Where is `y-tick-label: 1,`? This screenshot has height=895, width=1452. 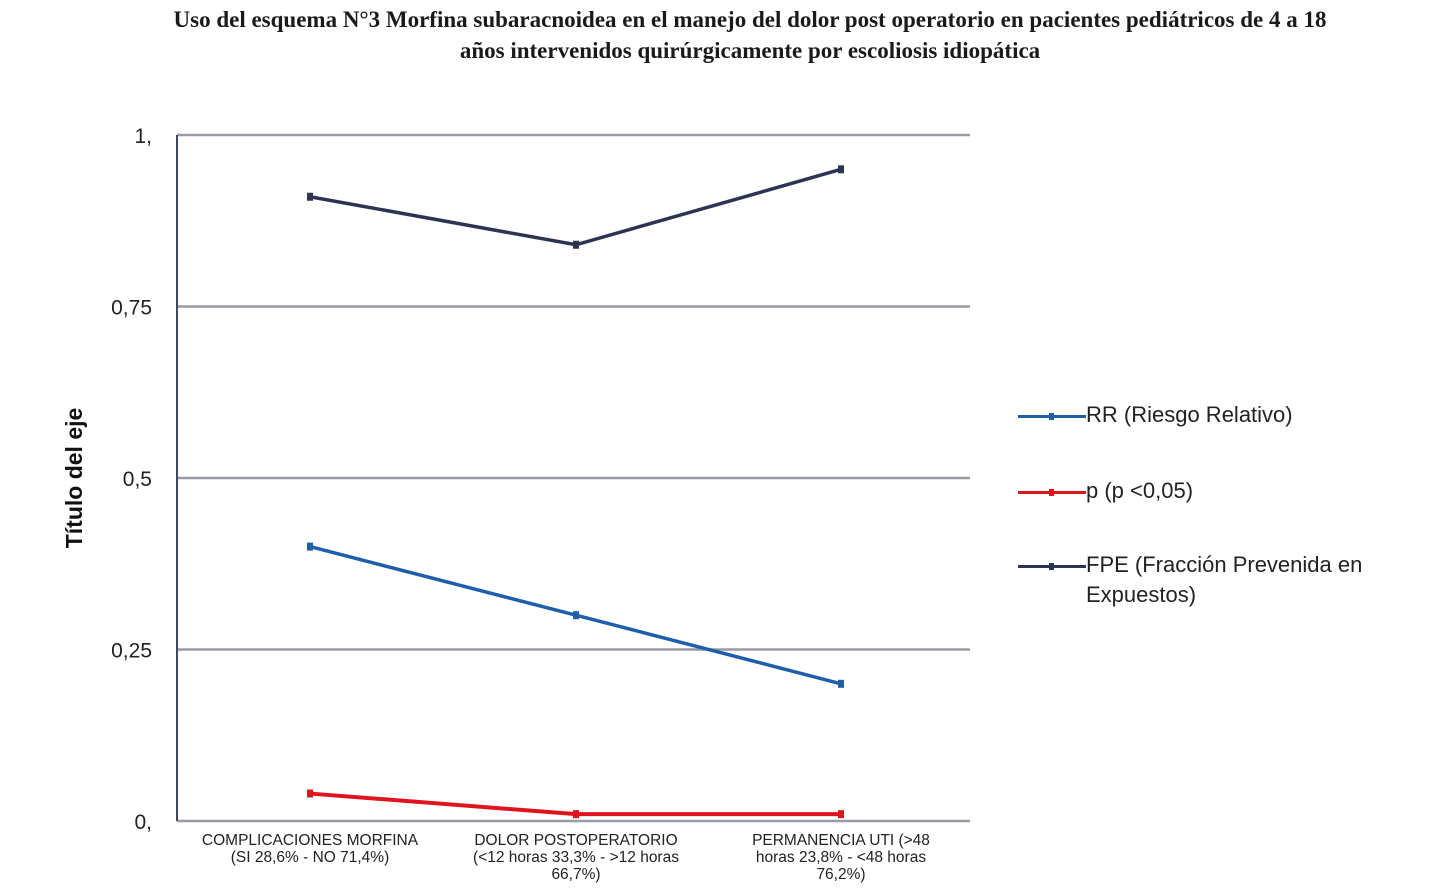
y-tick-label: 1, is located at coordinates (143, 136).